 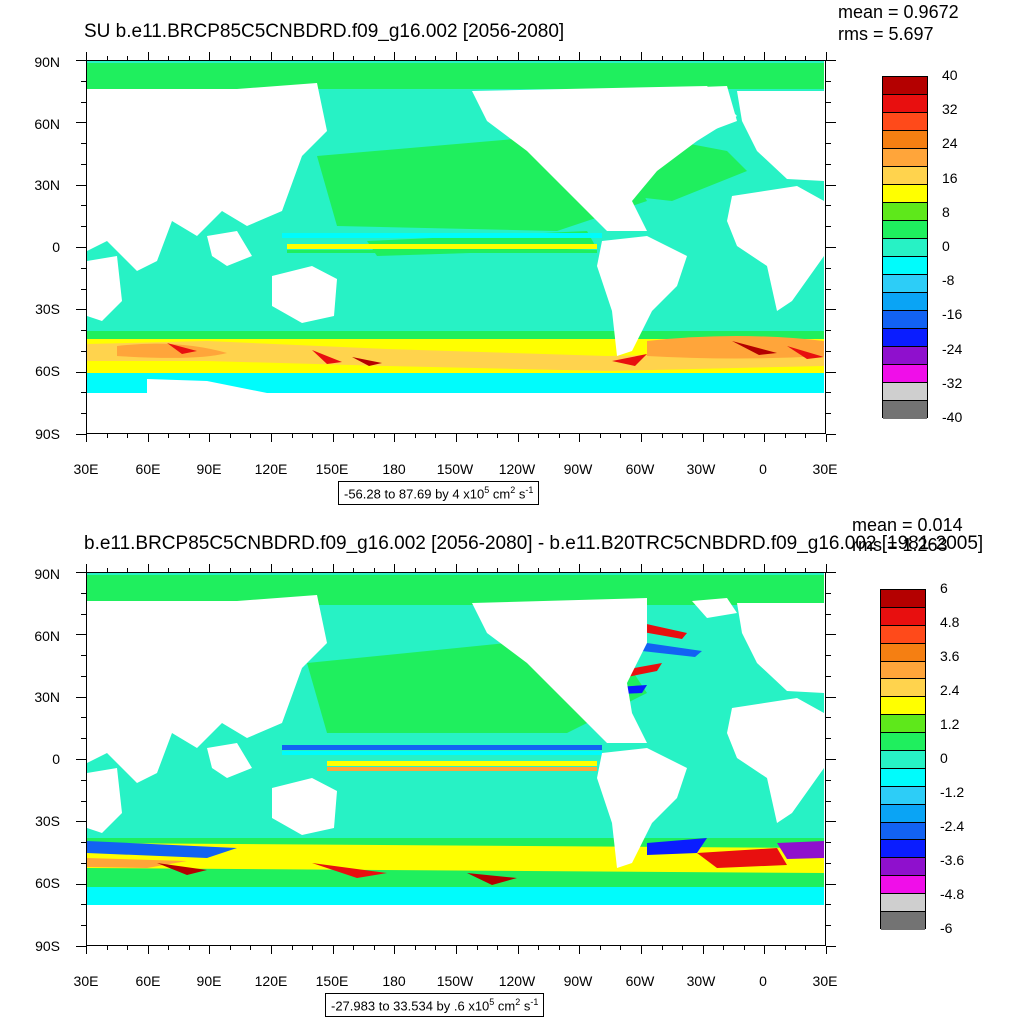 What do you see at coordinates (952, 382) in the screenshot?
I see `colorbar-label: -32` at bounding box center [952, 382].